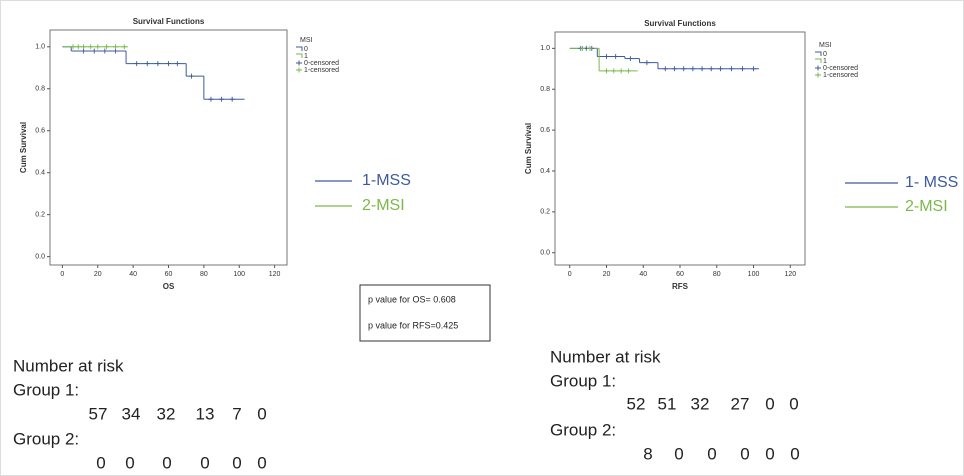 This screenshot has width=964, height=476. What do you see at coordinates (740, 403) in the screenshot?
I see `risk-count: 27` at bounding box center [740, 403].